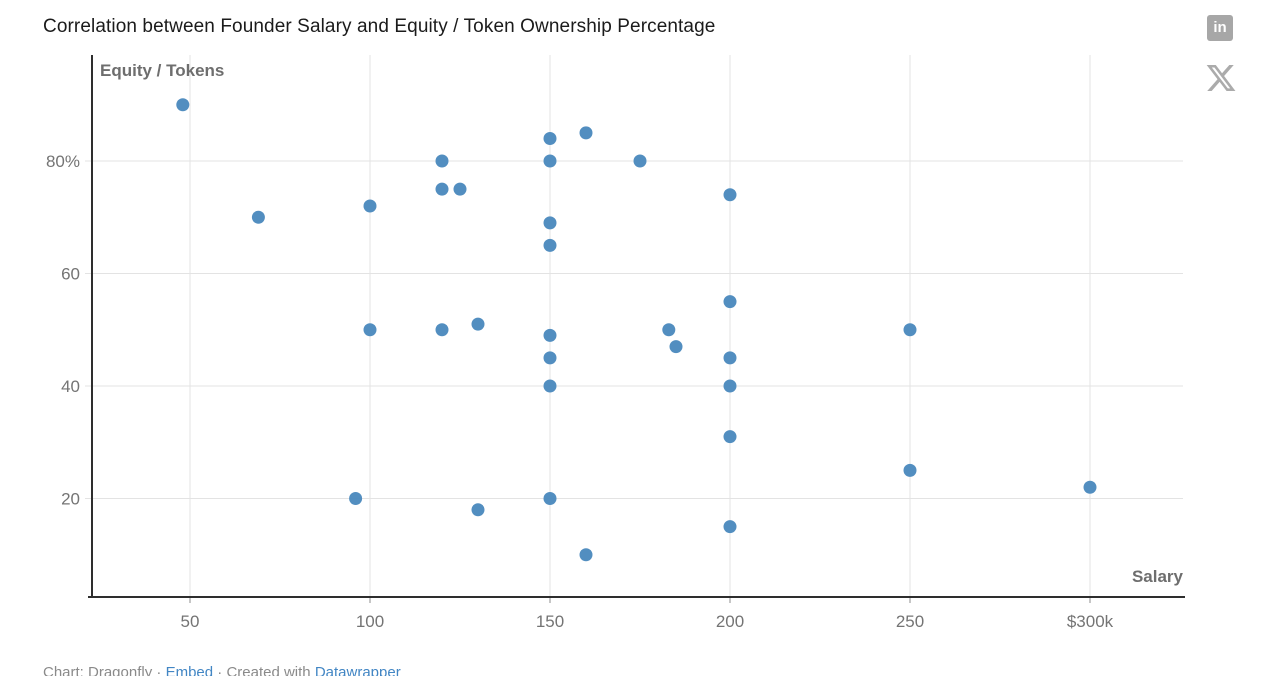  Describe the element at coordinates (730, 621) in the screenshot. I see `x-tick-label: 200` at that location.